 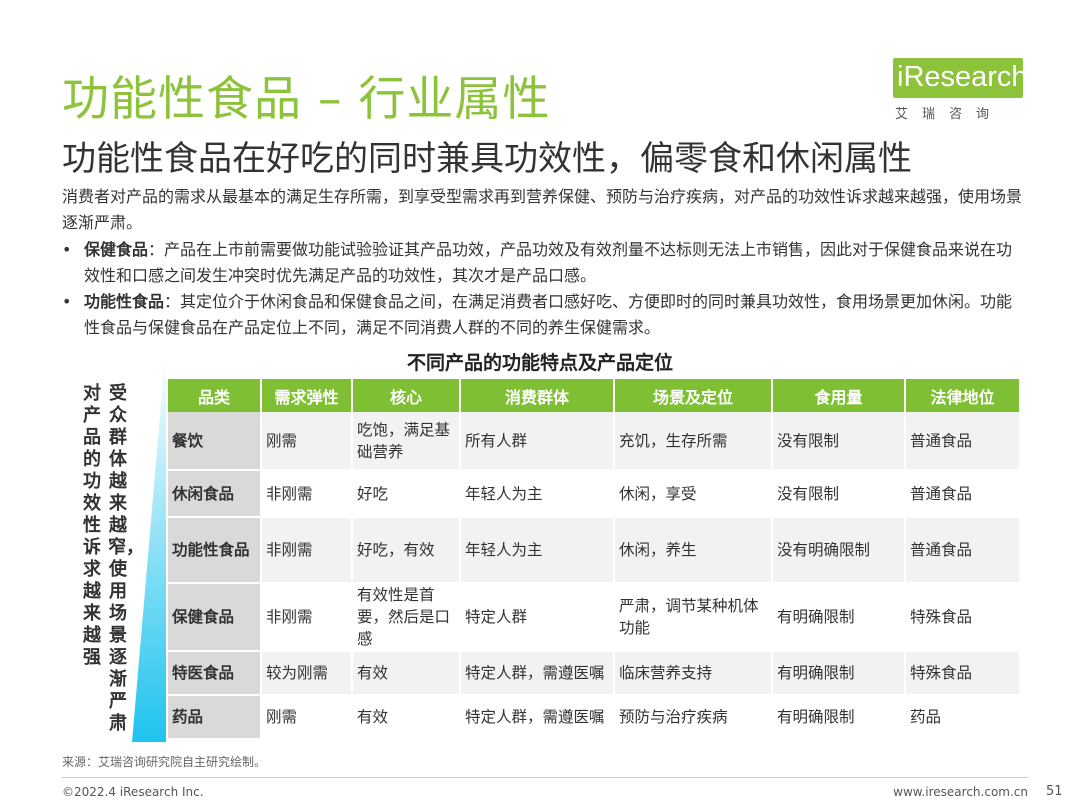 I want to click on website-link: www.iresearch.com.cn, so click(x=960, y=792).